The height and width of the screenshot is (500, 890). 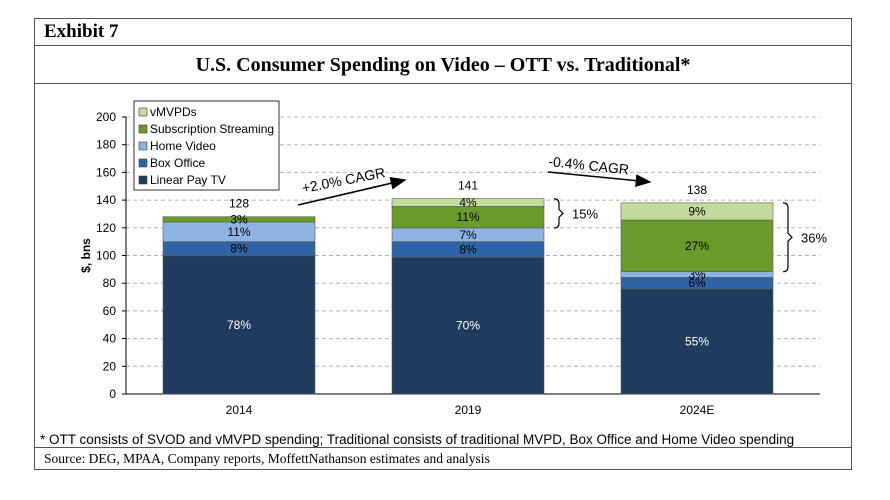 I want to click on bar-segment-vmvpds-2019, so click(x=468, y=202).